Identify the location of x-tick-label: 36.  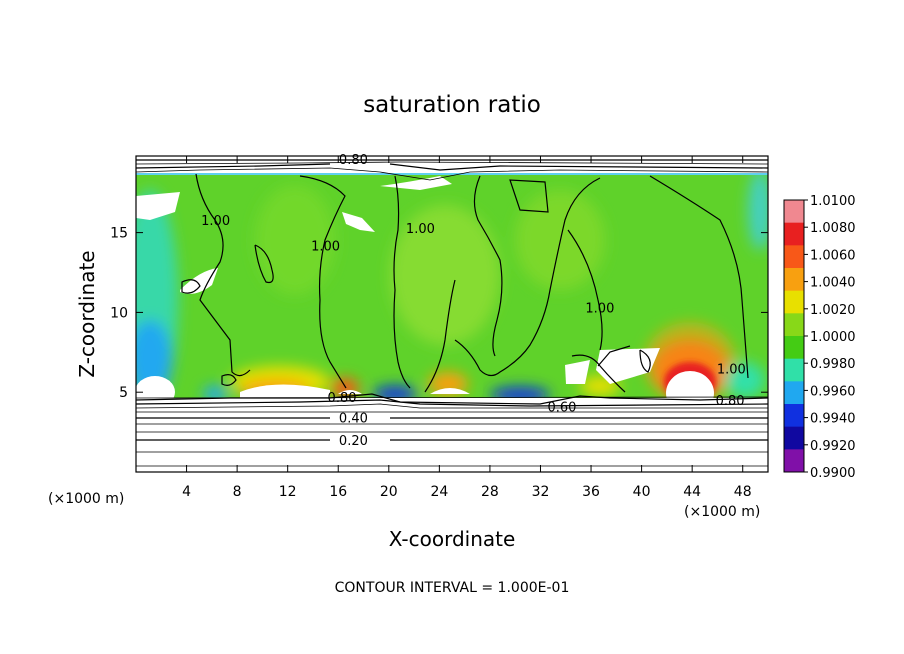
(591, 492).